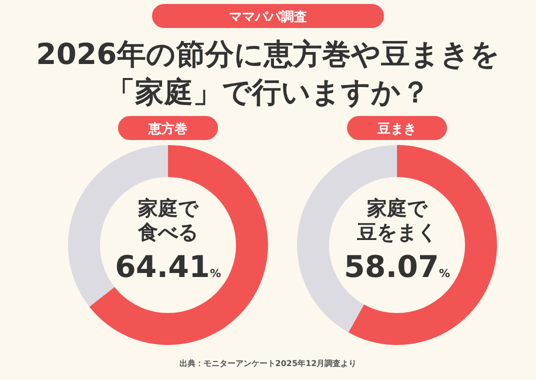 This screenshot has height=380, width=536. Describe the element at coordinates (168, 267) in the screenshot. I see `data-label: 64.41%` at that location.